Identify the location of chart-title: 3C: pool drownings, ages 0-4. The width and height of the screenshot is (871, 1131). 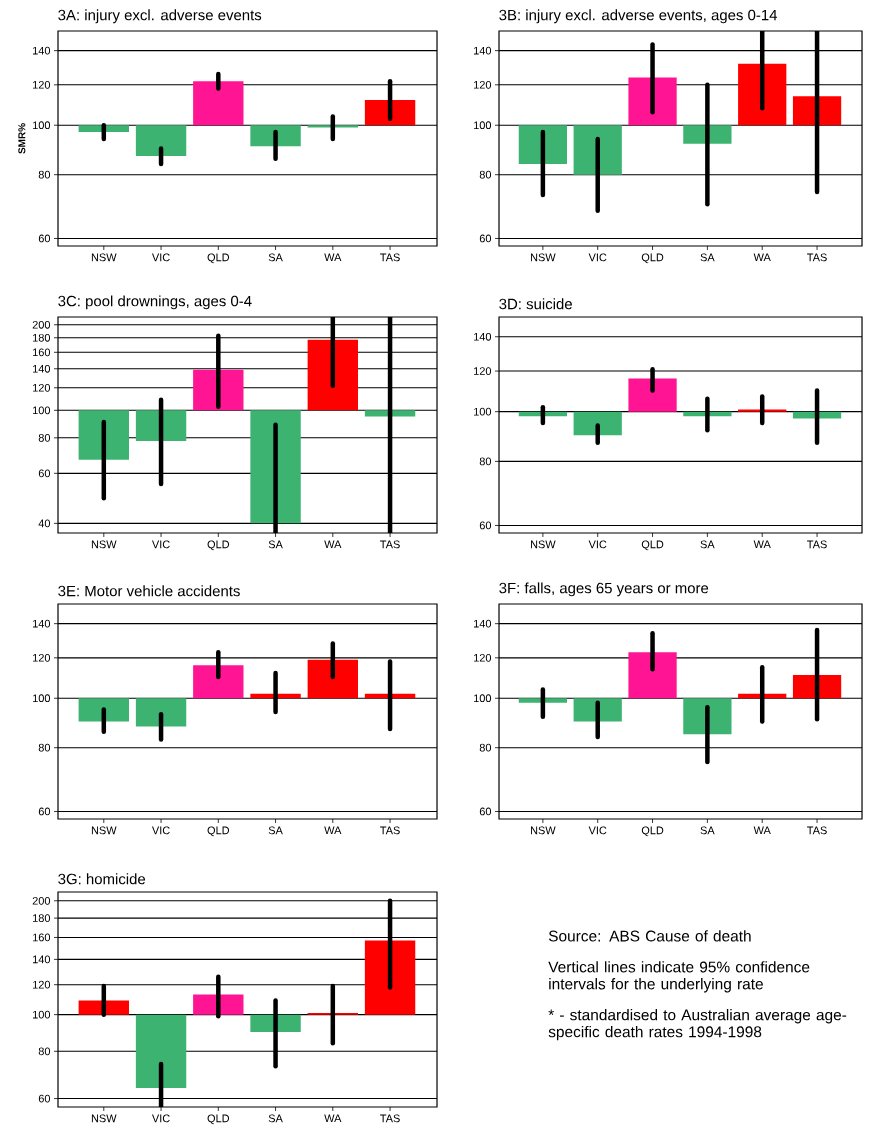
(155, 302).